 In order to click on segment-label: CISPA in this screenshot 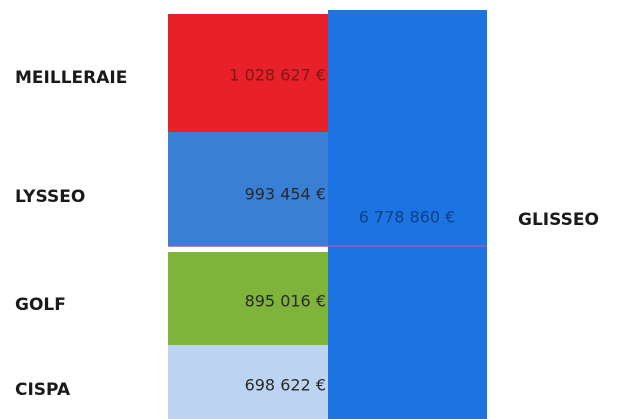, I will do `click(43, 390)`.